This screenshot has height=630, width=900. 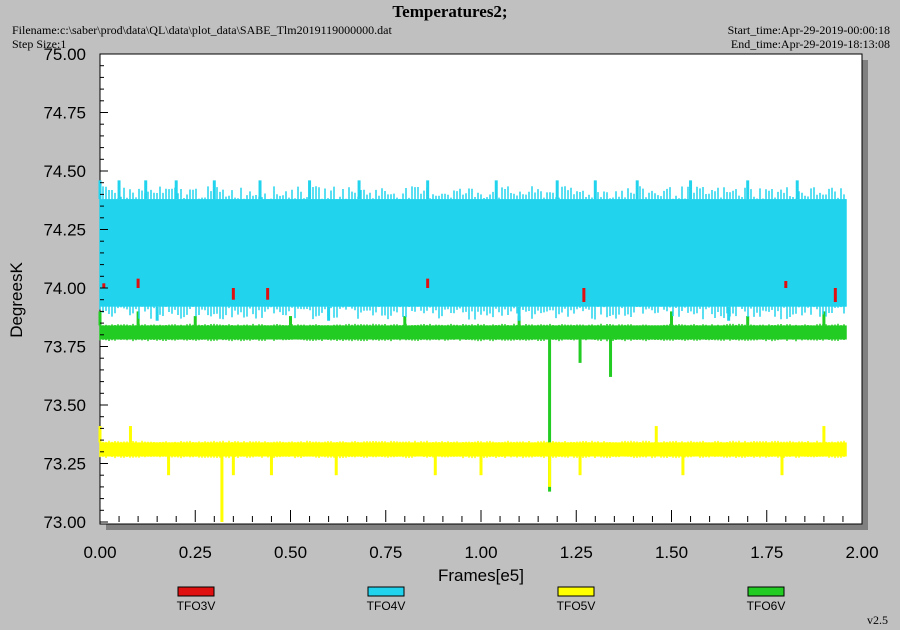 I want to click on legend: TFO3V TFO4V TFO5V TFO6V, so click(x=481, y=599).